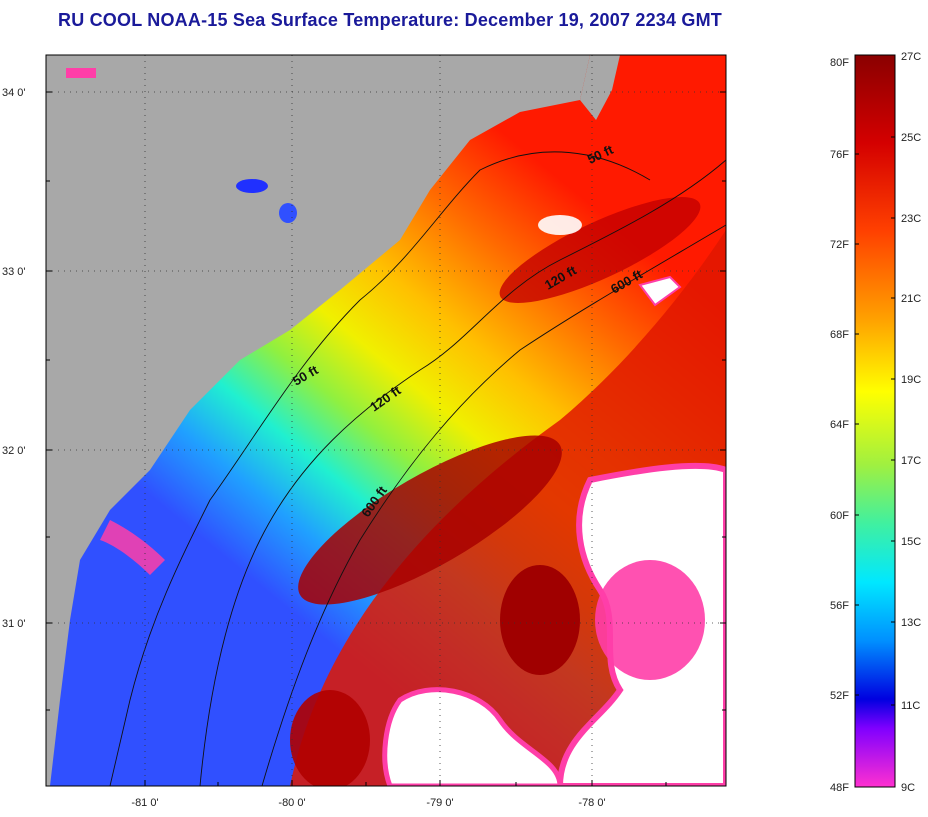  I want to click on warm-core-region, so click(430, 520).